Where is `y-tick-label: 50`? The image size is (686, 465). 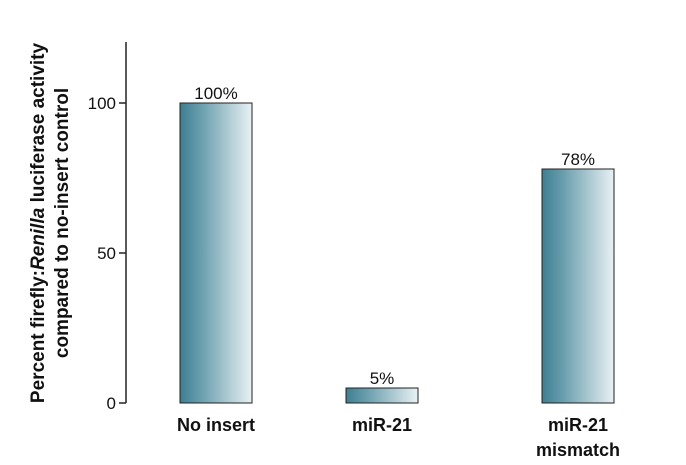
y-tick-label: 50 is located at coordinates (106, 253).